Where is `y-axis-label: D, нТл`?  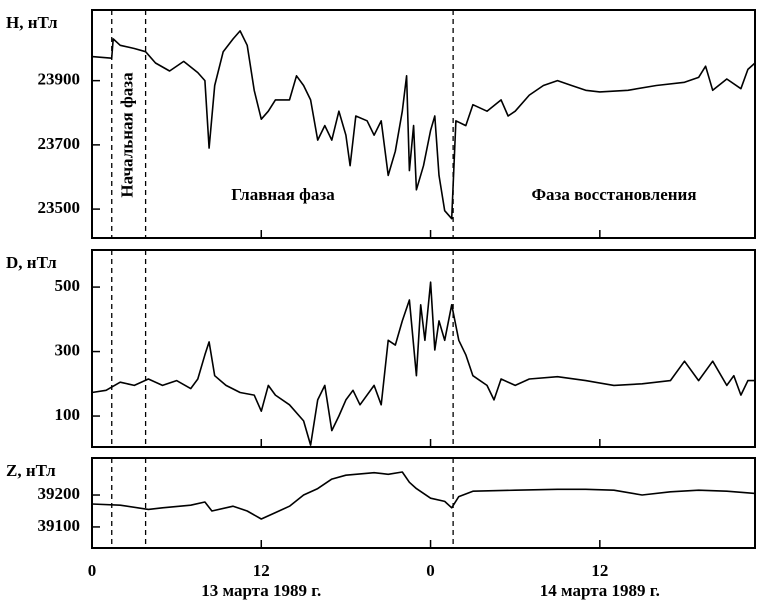 y-axis-label: D, нТл is located at coordinates (31, 262).